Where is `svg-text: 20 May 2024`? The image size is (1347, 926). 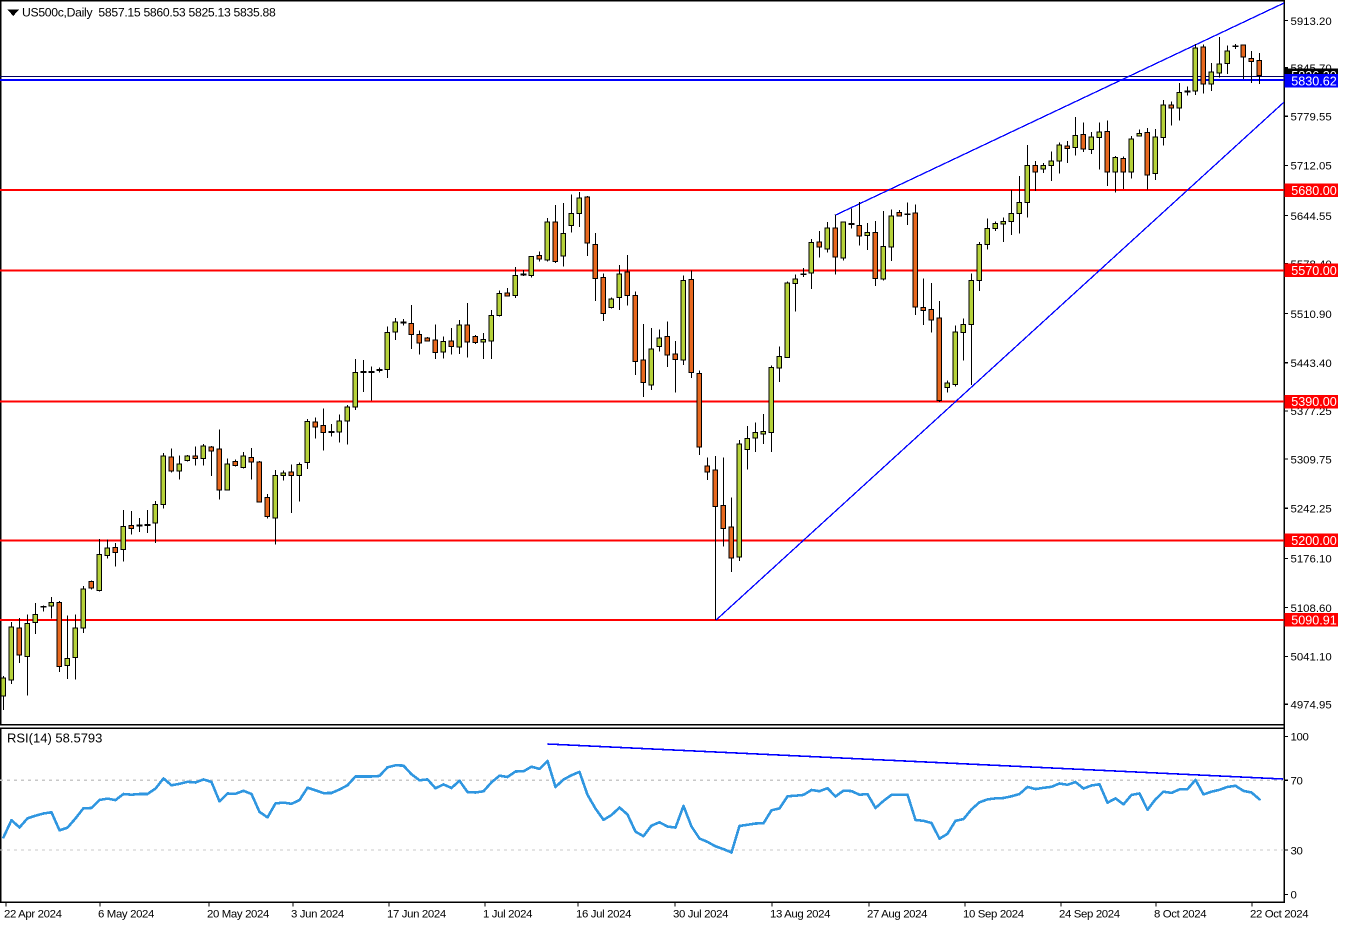 svg-text: 20 May 2024 is located at coordinates (238, 915).